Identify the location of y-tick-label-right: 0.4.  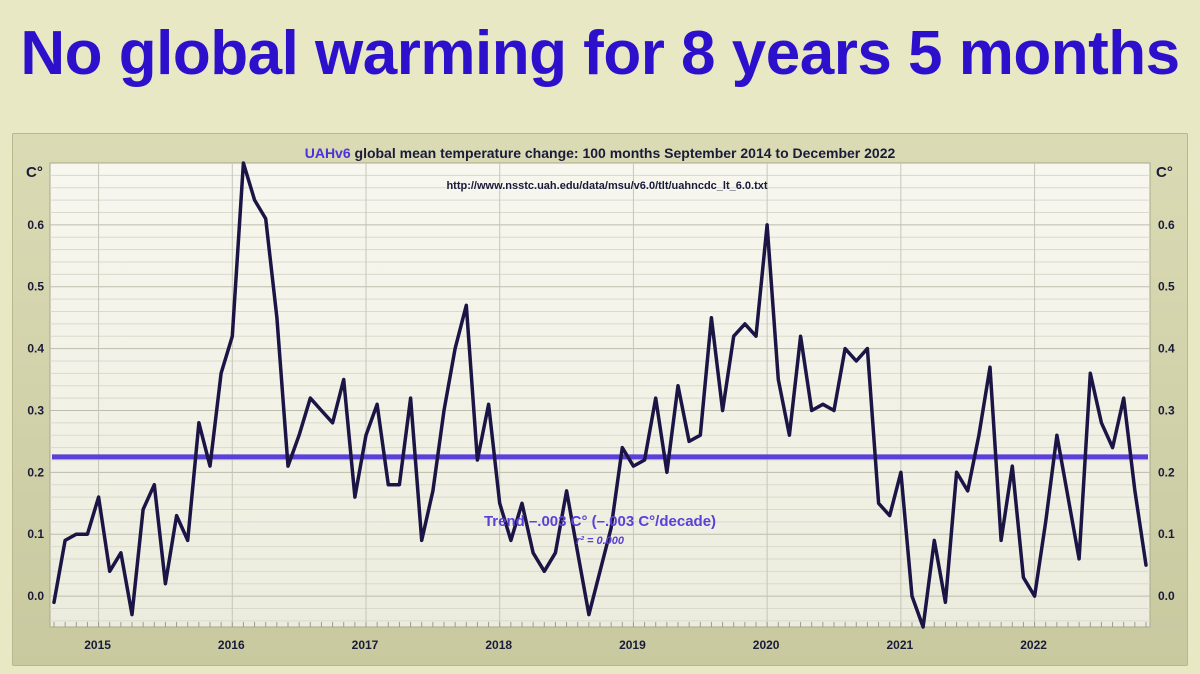
(1166, 349).